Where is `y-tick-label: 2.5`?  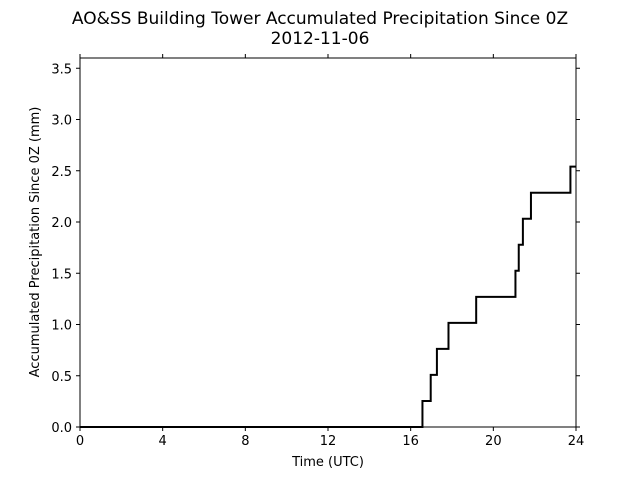
y-tick-label: 2.5 is located at coordinates (61, 172).